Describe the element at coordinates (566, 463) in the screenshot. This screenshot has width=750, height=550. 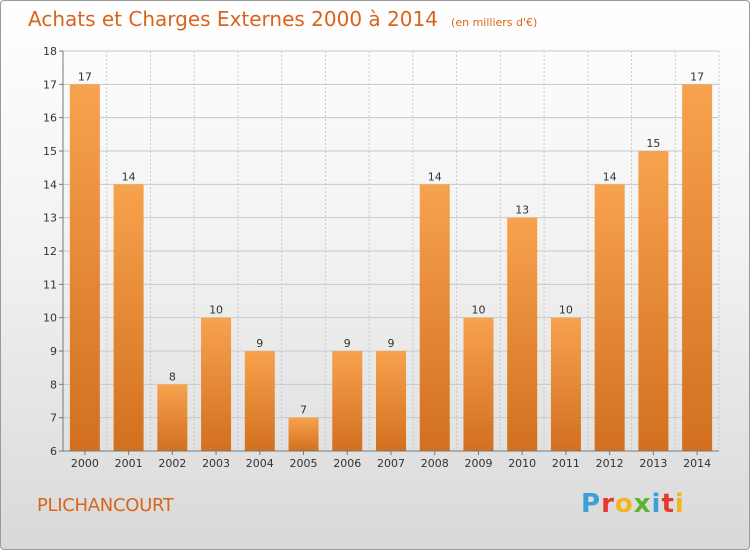
I see `x-tick-label: 2011` at that location.